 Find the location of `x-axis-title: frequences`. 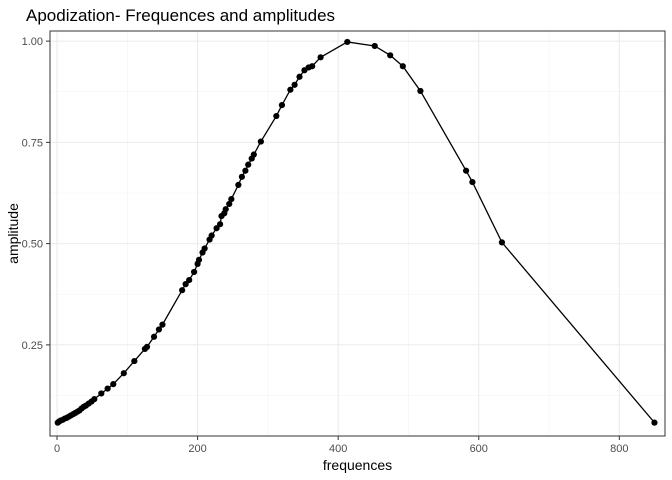

x-axis-title: frequences is located at coordinates (357, 465).